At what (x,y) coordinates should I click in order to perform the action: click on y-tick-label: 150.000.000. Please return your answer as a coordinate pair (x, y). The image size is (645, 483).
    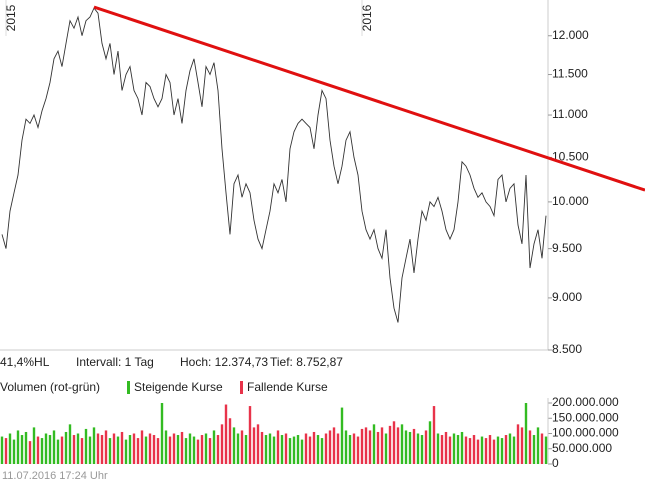
    Looking at the image, I should click on (585, 417).